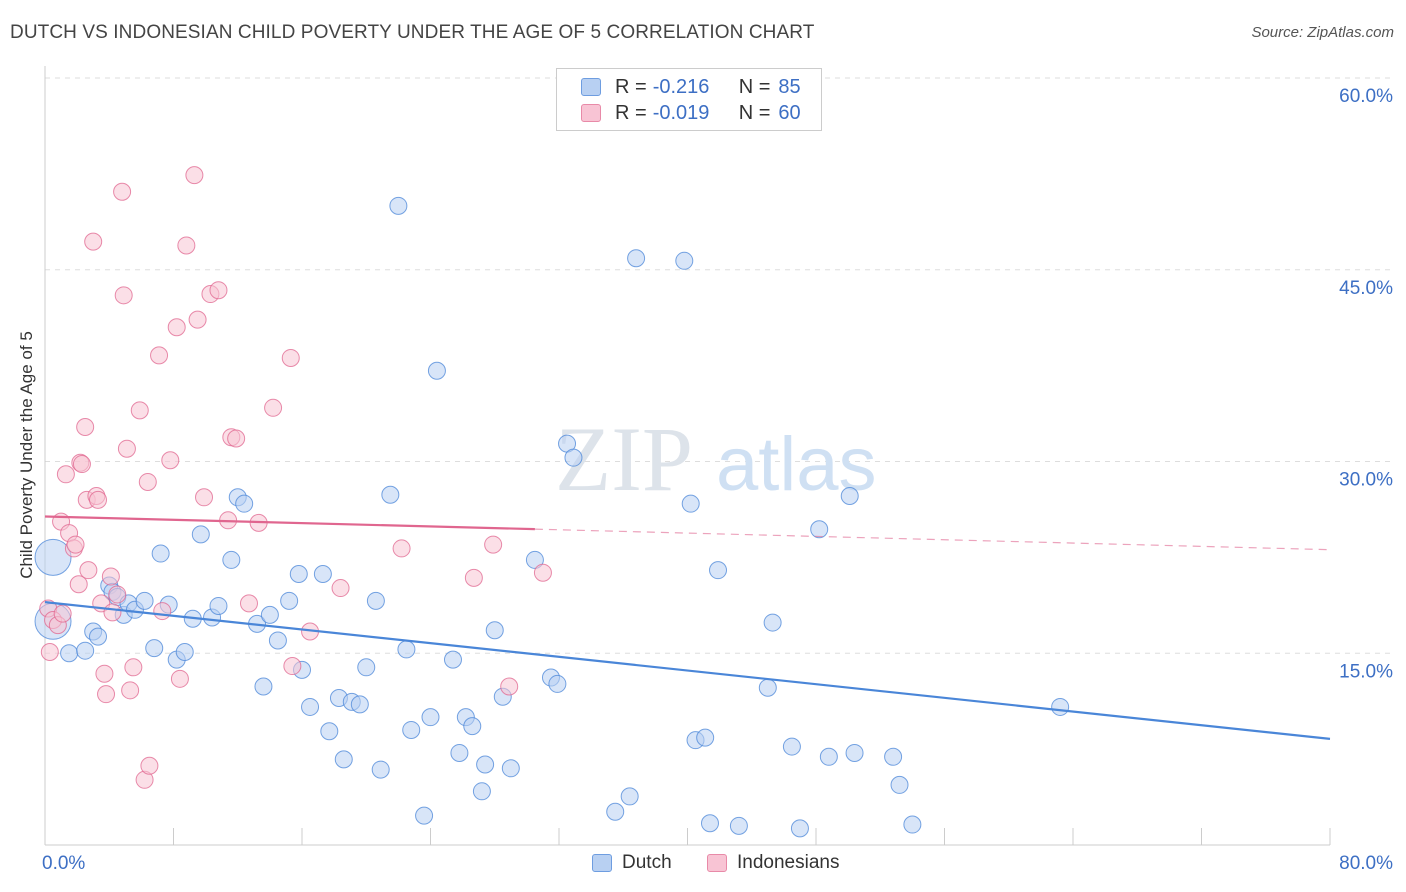 The width and height of the screenshot is (1406, 892). I want to click on watermark: ZIP atlas, so click(716, 459).